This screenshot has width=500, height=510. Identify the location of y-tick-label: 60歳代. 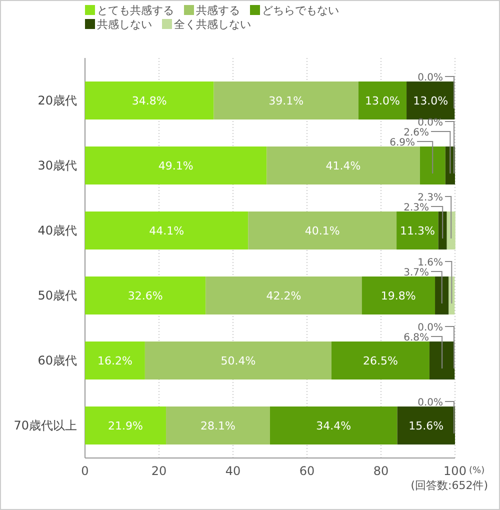
(57, 361).